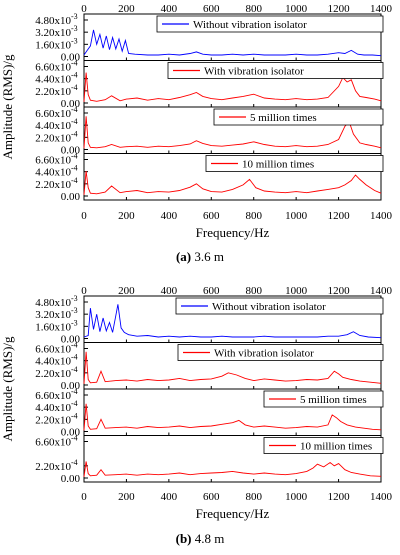 Image resolution: width=400 pixels, height=555 pixels. I want to click on x-tick-label-top: 0, so click(84, 291).